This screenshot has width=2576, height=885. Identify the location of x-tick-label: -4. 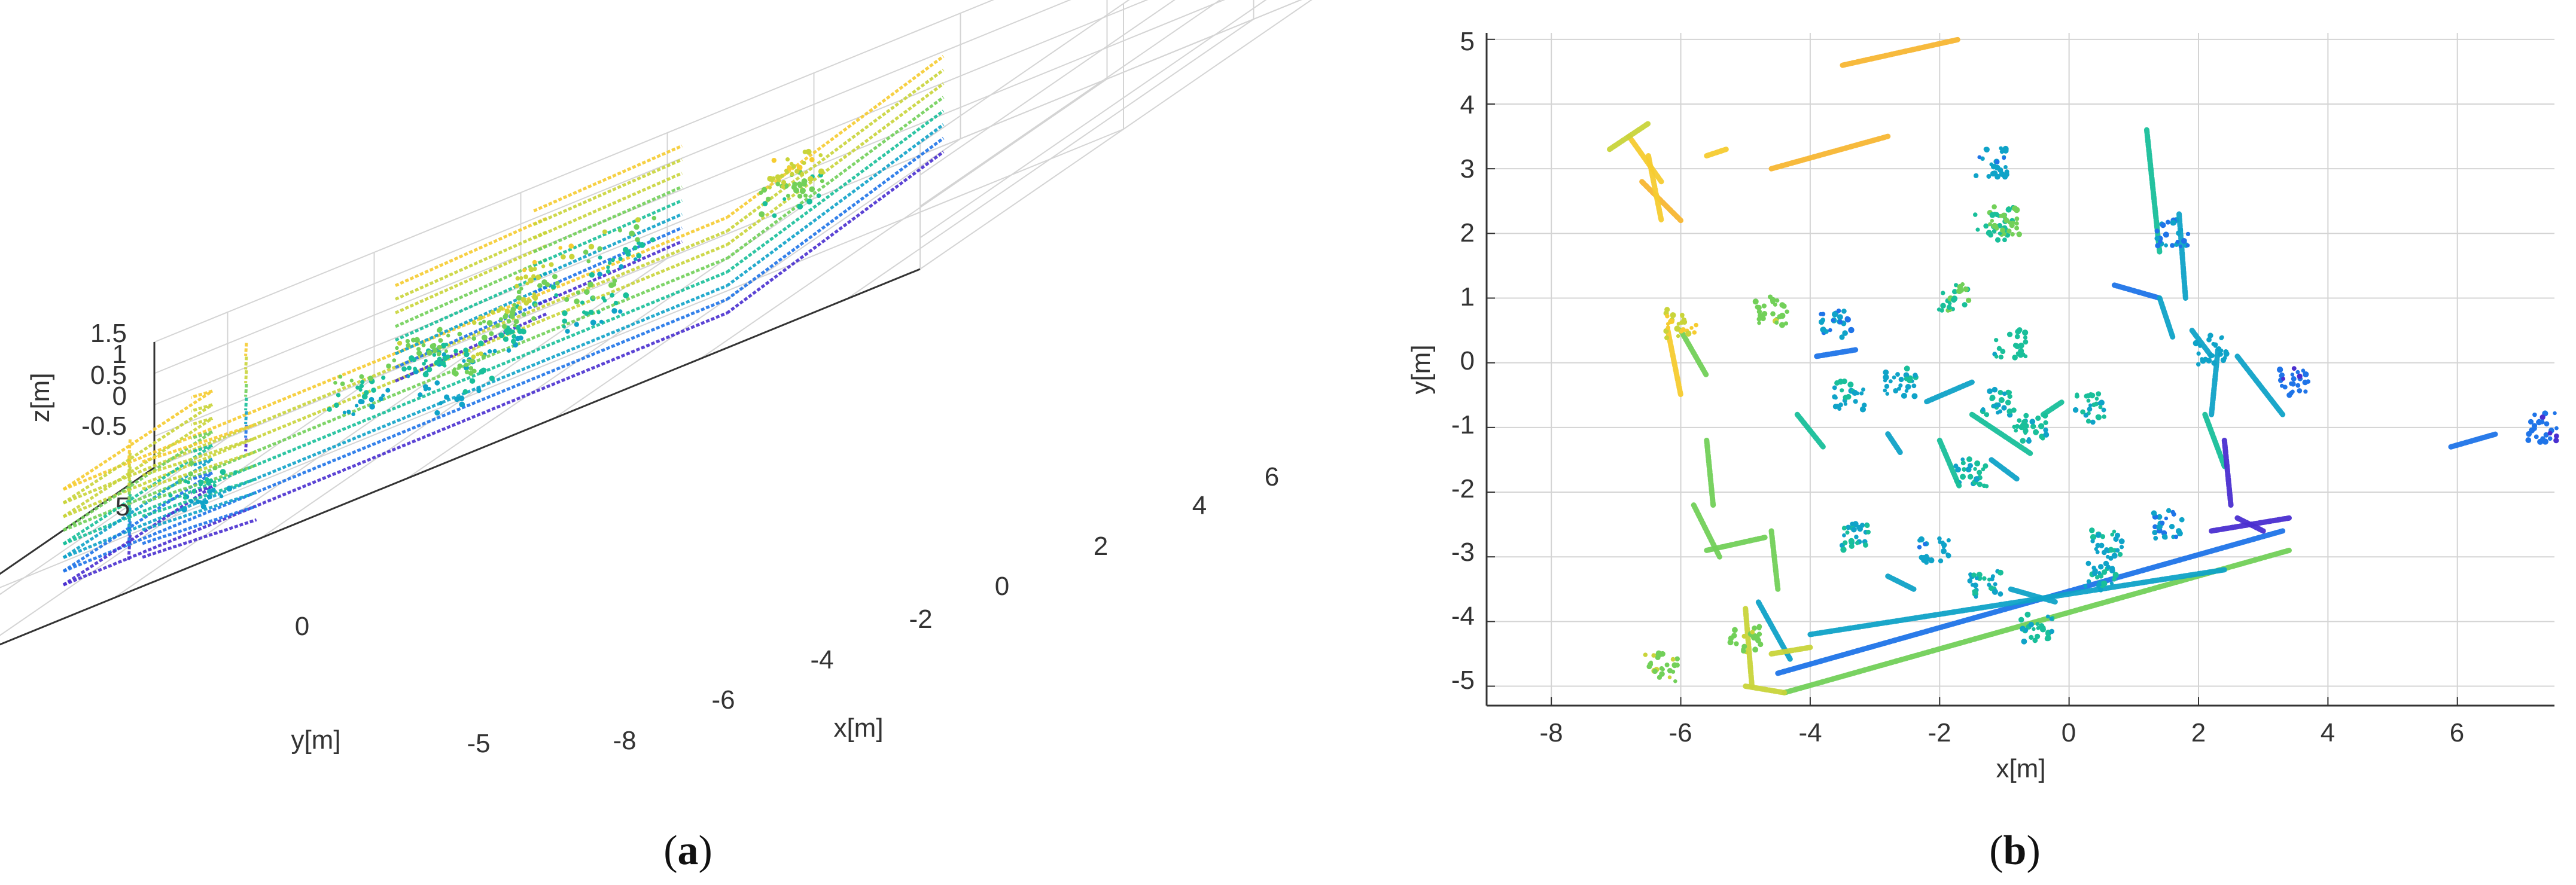
(821, 660).